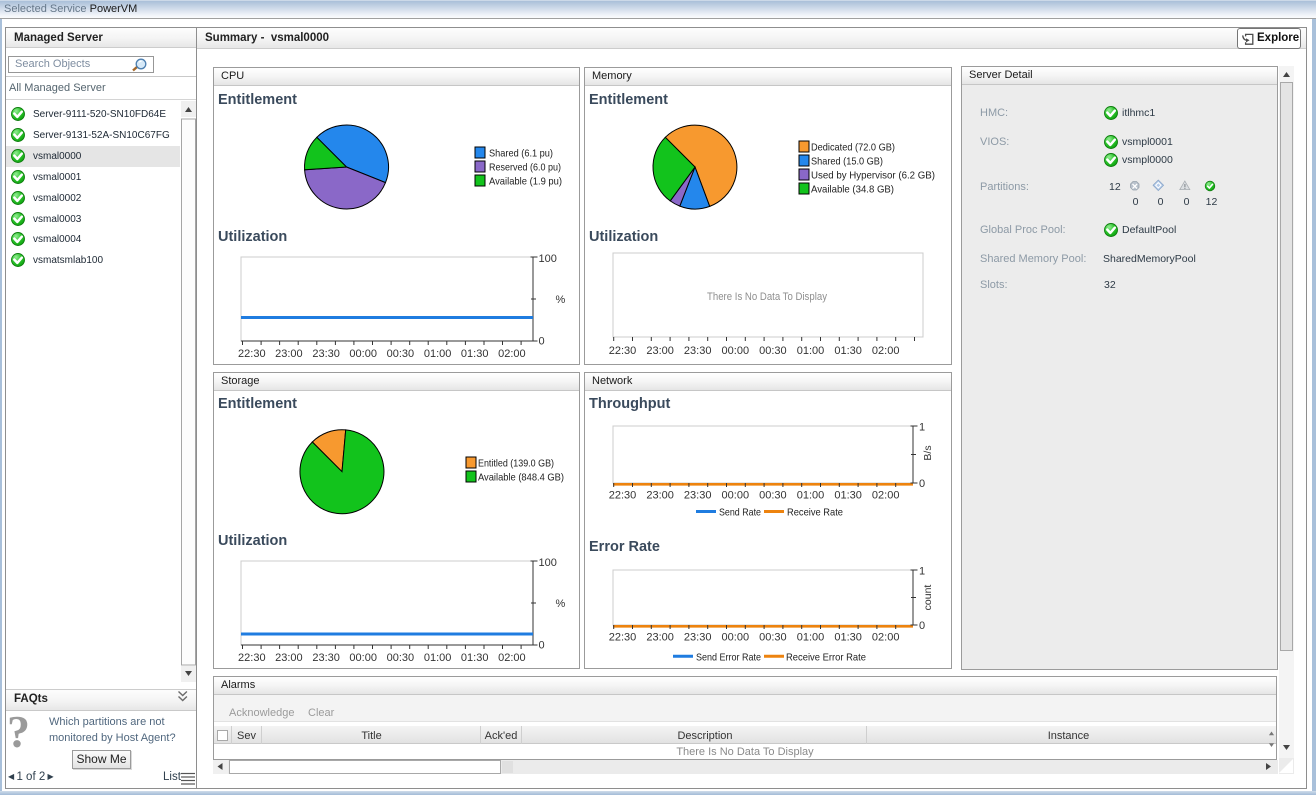  Describe the element at coordinates (521, 478) in the screenshot. I see `svg-text: Available (848.4 GB)` at that location.